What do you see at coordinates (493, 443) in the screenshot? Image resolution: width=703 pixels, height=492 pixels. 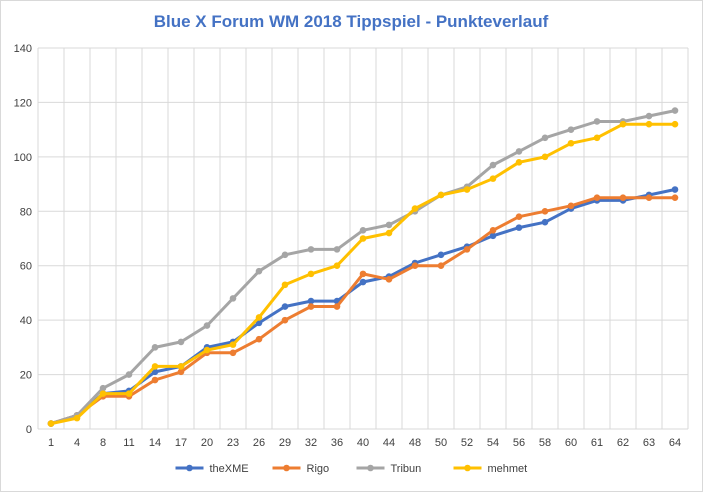 I see `x-tick-label: 54` at bounding box center [493, 443].